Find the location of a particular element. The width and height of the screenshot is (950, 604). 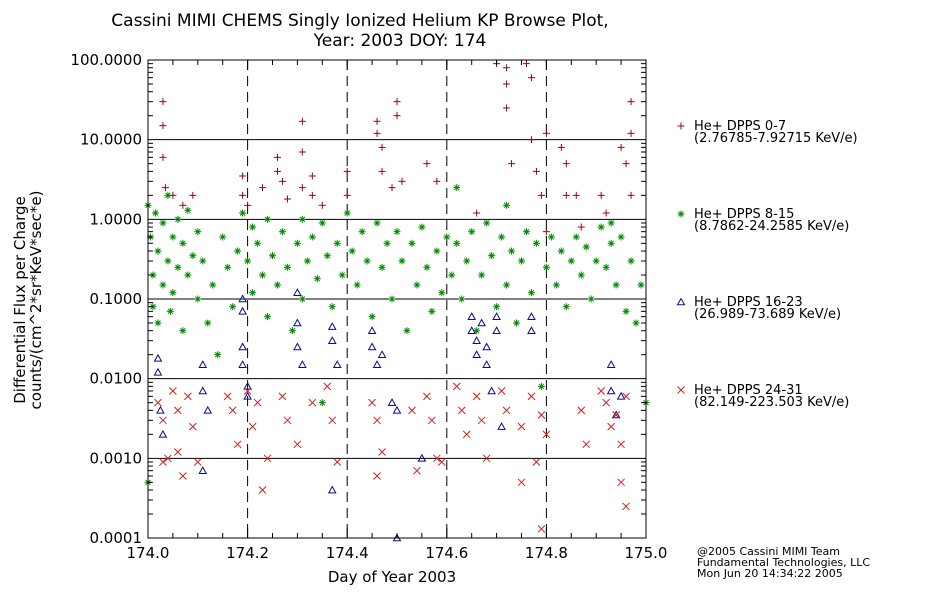

x-tick-label: 174.6 is located at coordinates (446, 553).